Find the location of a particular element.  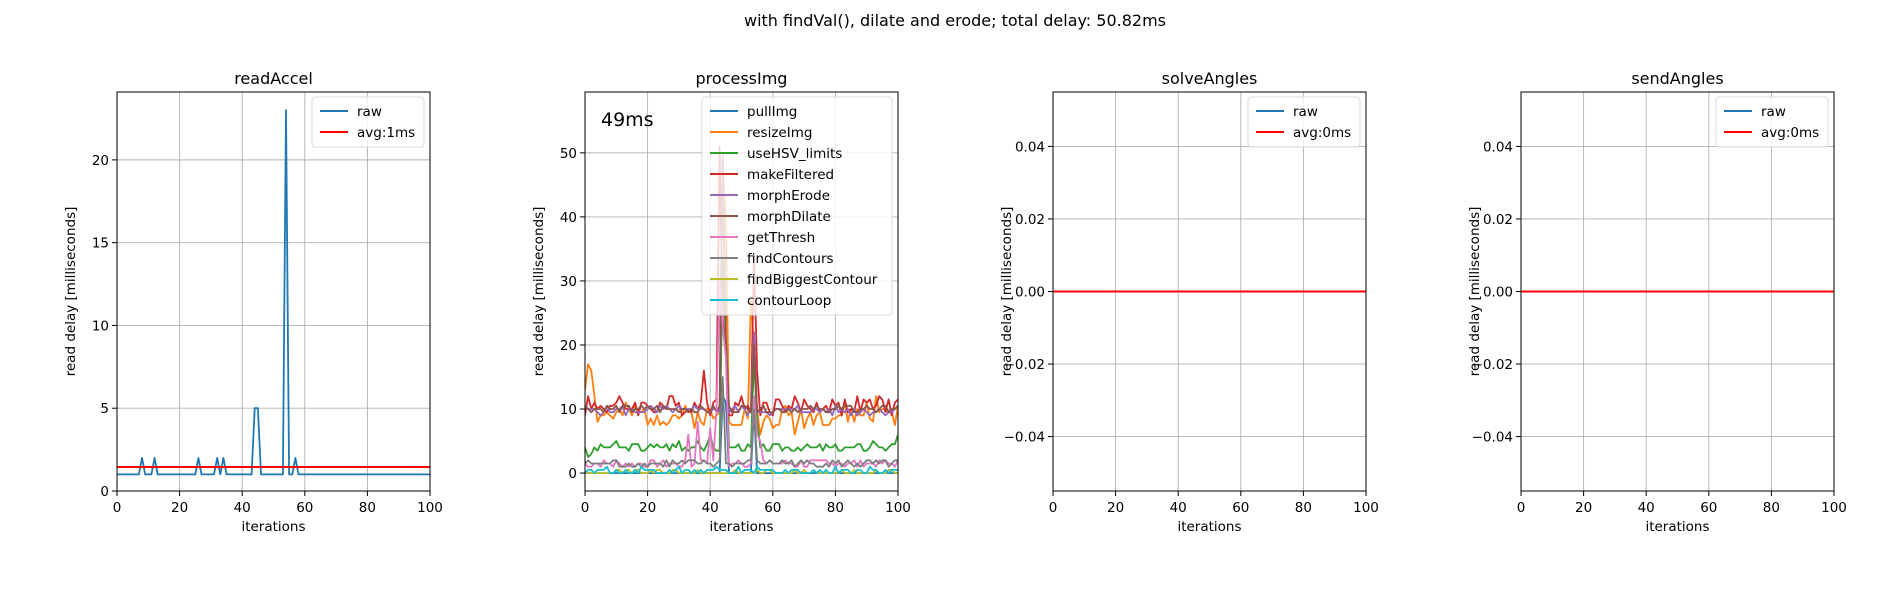

series-line-findContours is located at coordinates (741, 422).